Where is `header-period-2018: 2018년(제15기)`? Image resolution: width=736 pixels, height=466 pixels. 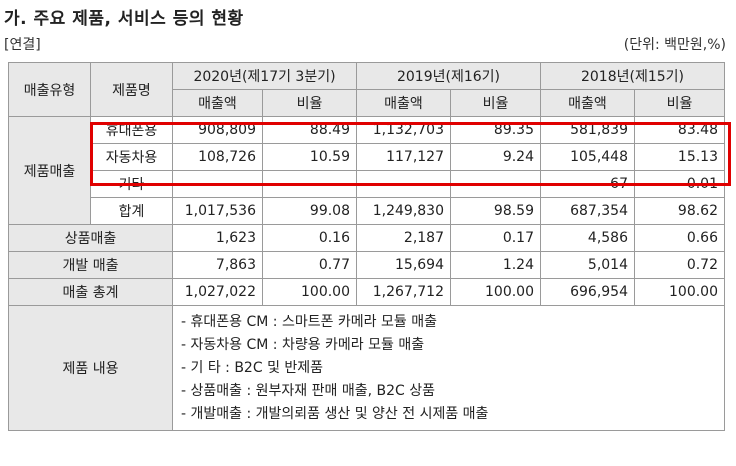 header-period-2018: 2018년(제15기) is located at coordinates (632, 76).